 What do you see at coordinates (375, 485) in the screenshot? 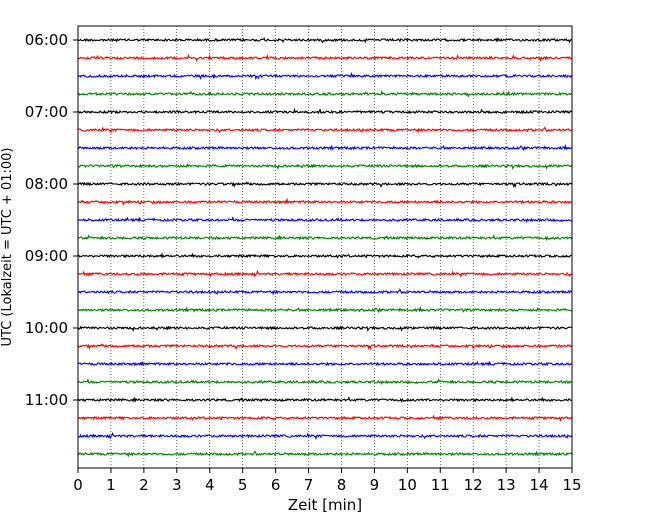
I see `x-tick-label: 9` at bounding box center [375, 485].